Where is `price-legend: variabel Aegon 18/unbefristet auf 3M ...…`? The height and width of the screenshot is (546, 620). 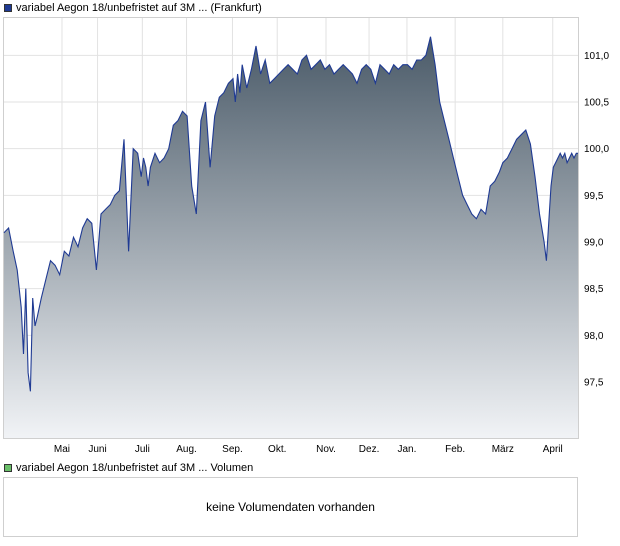 price-legend: variabel Aegon 18/unbefristet auf 3M ...… is located at coordinates (133, 8).